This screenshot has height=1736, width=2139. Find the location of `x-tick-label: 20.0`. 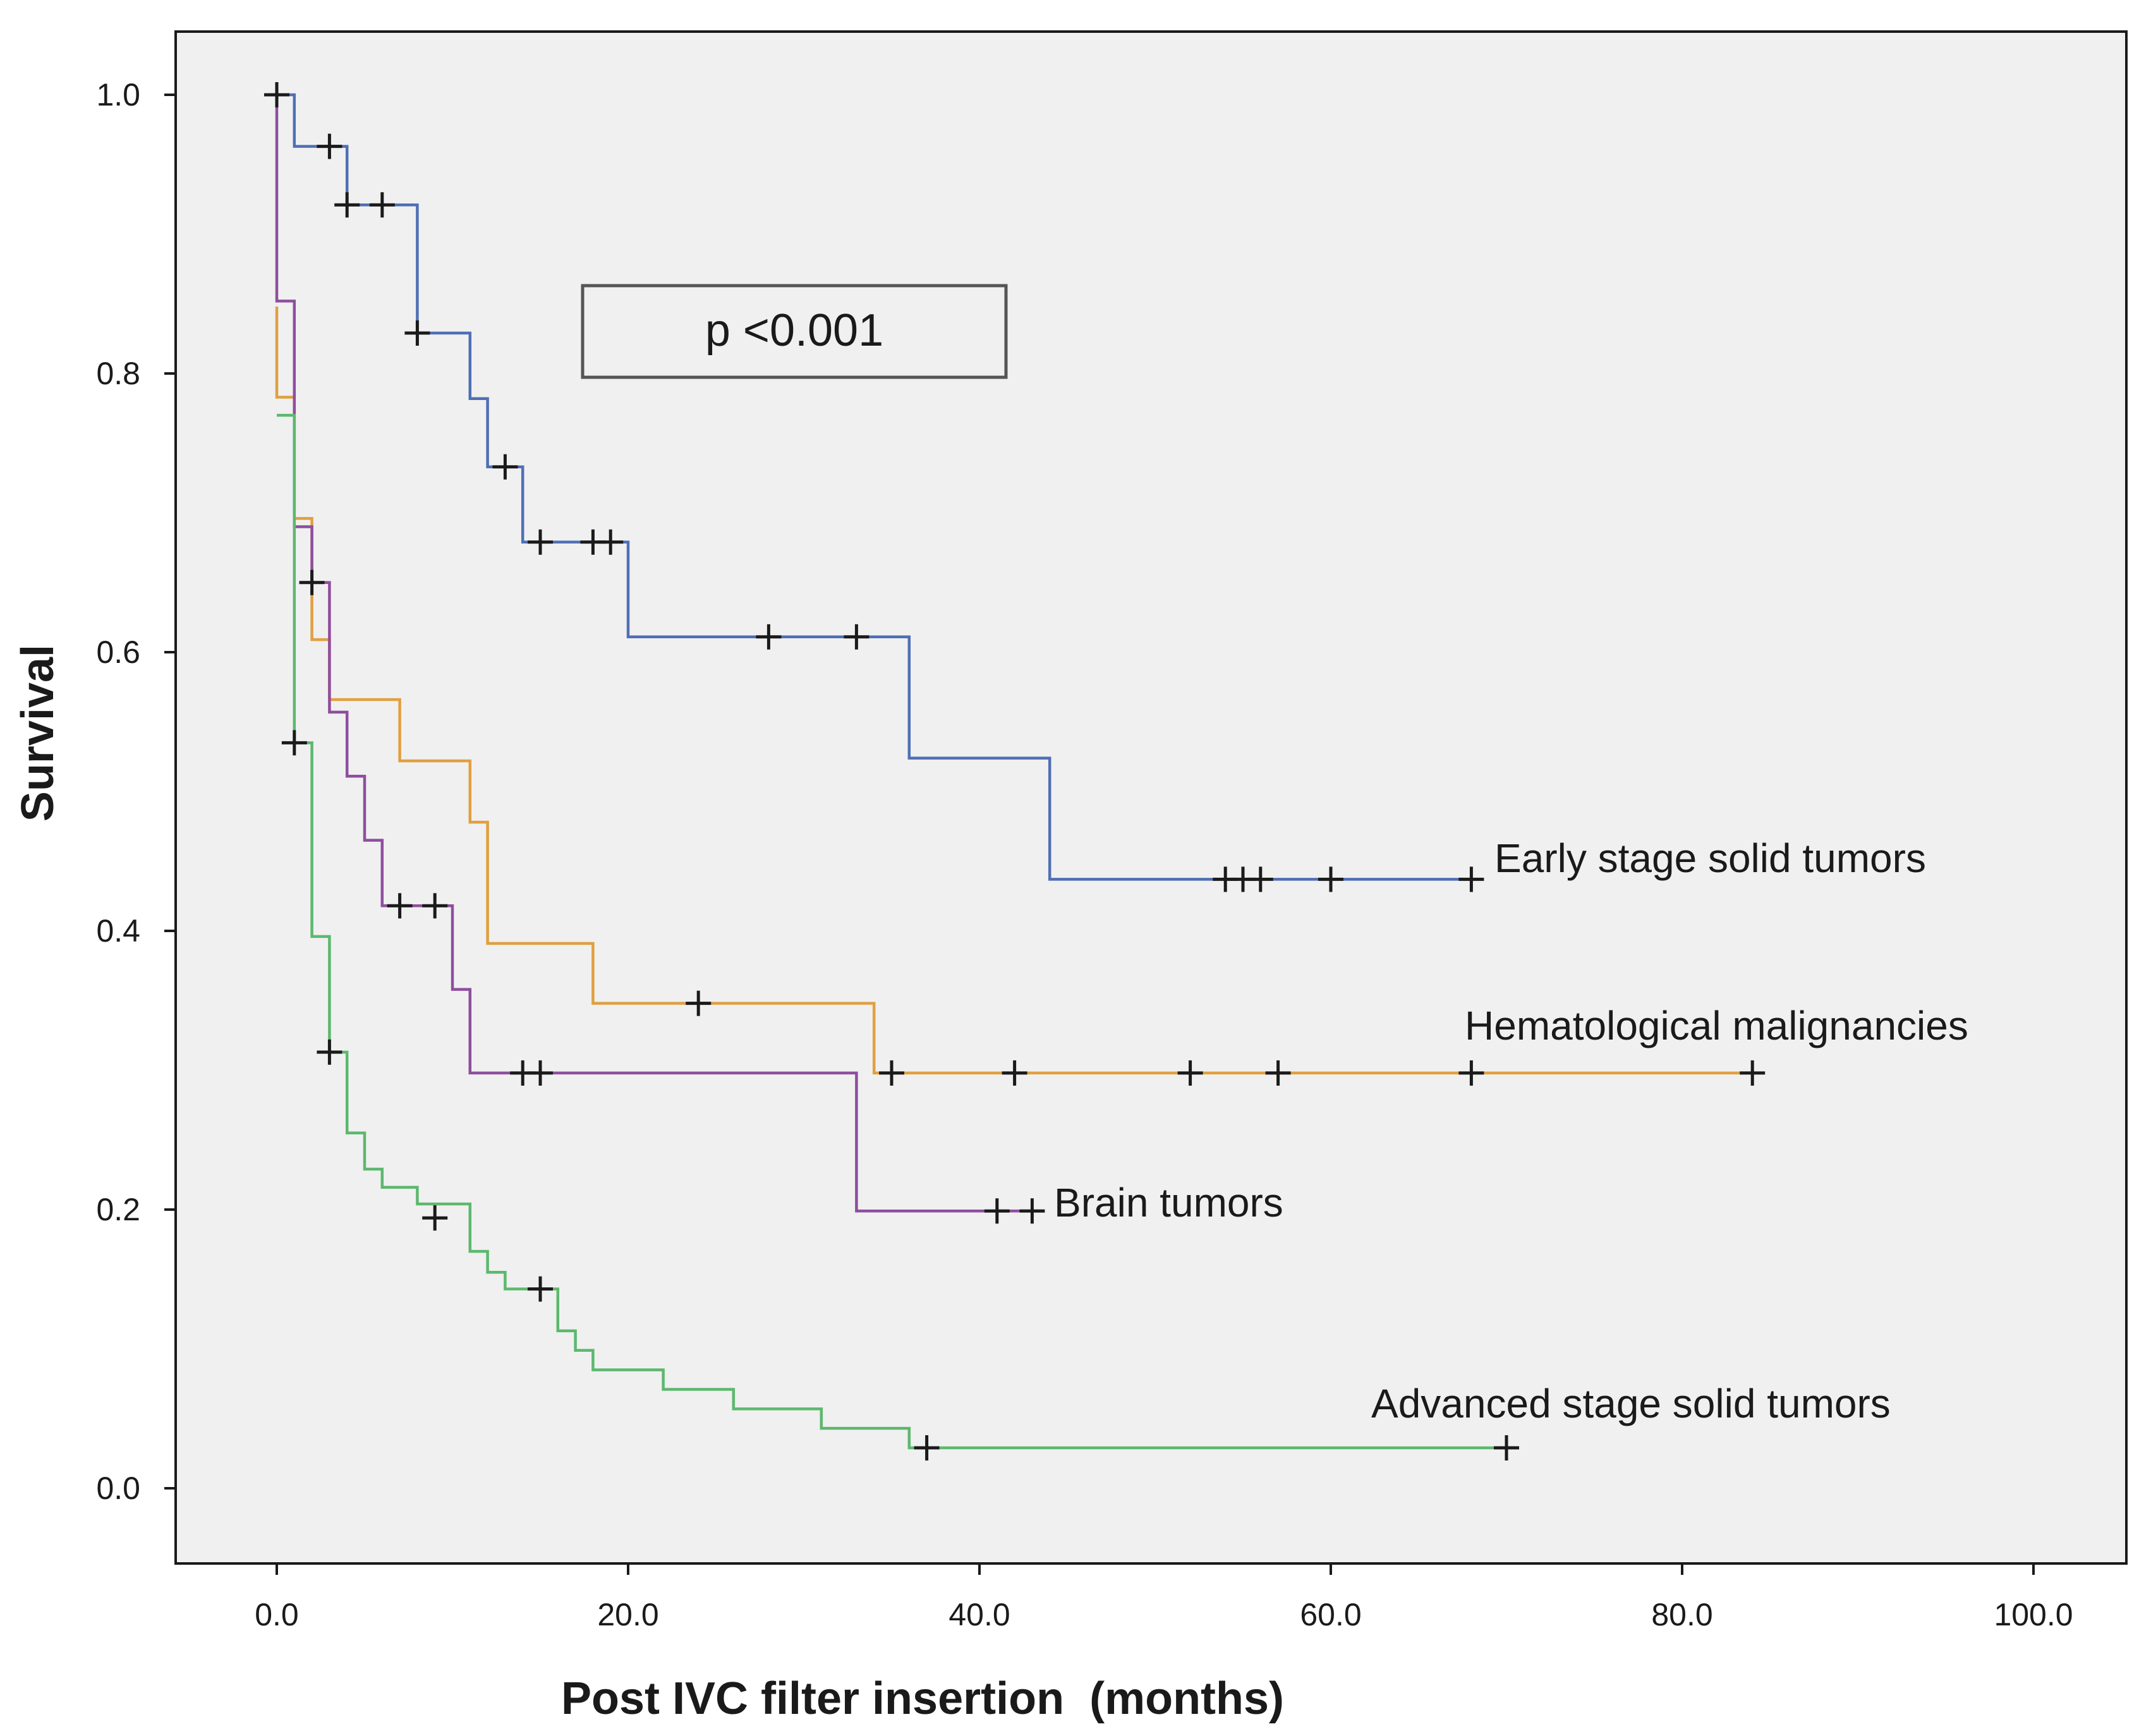

x-tick-label: 20.0 is located at coordinates (627, 1614).